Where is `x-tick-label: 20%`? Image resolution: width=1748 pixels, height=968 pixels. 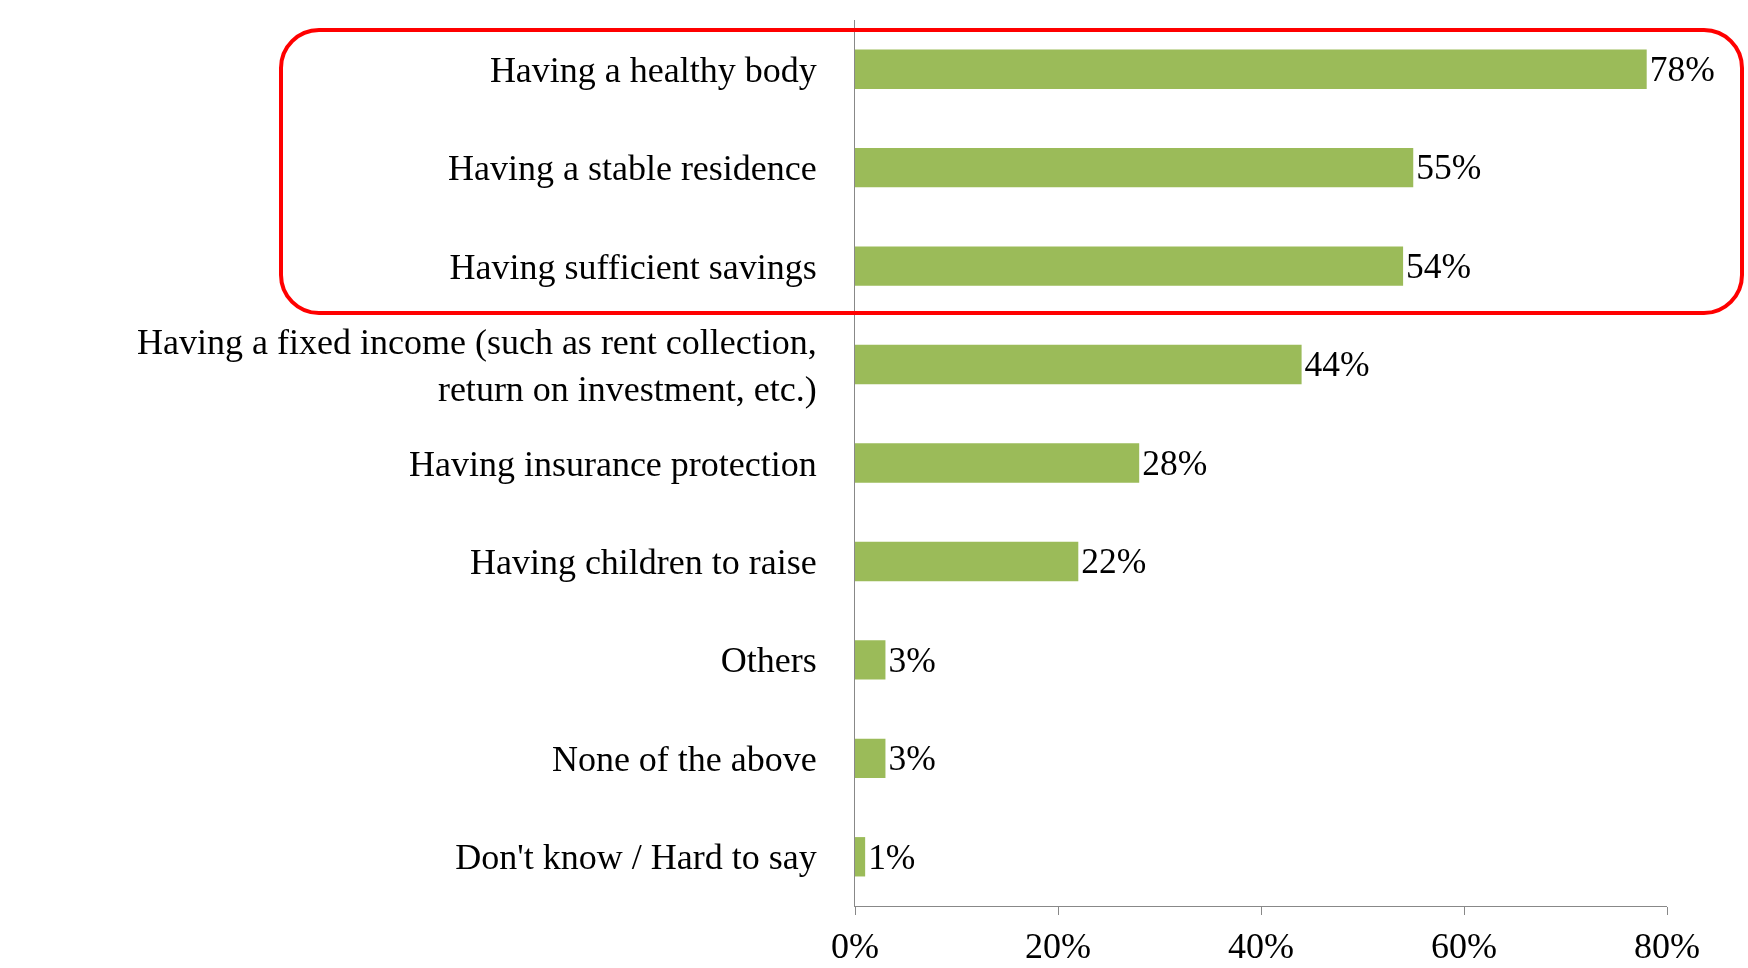
x-tick-label: 20% is located at coordinates (1058, 946).